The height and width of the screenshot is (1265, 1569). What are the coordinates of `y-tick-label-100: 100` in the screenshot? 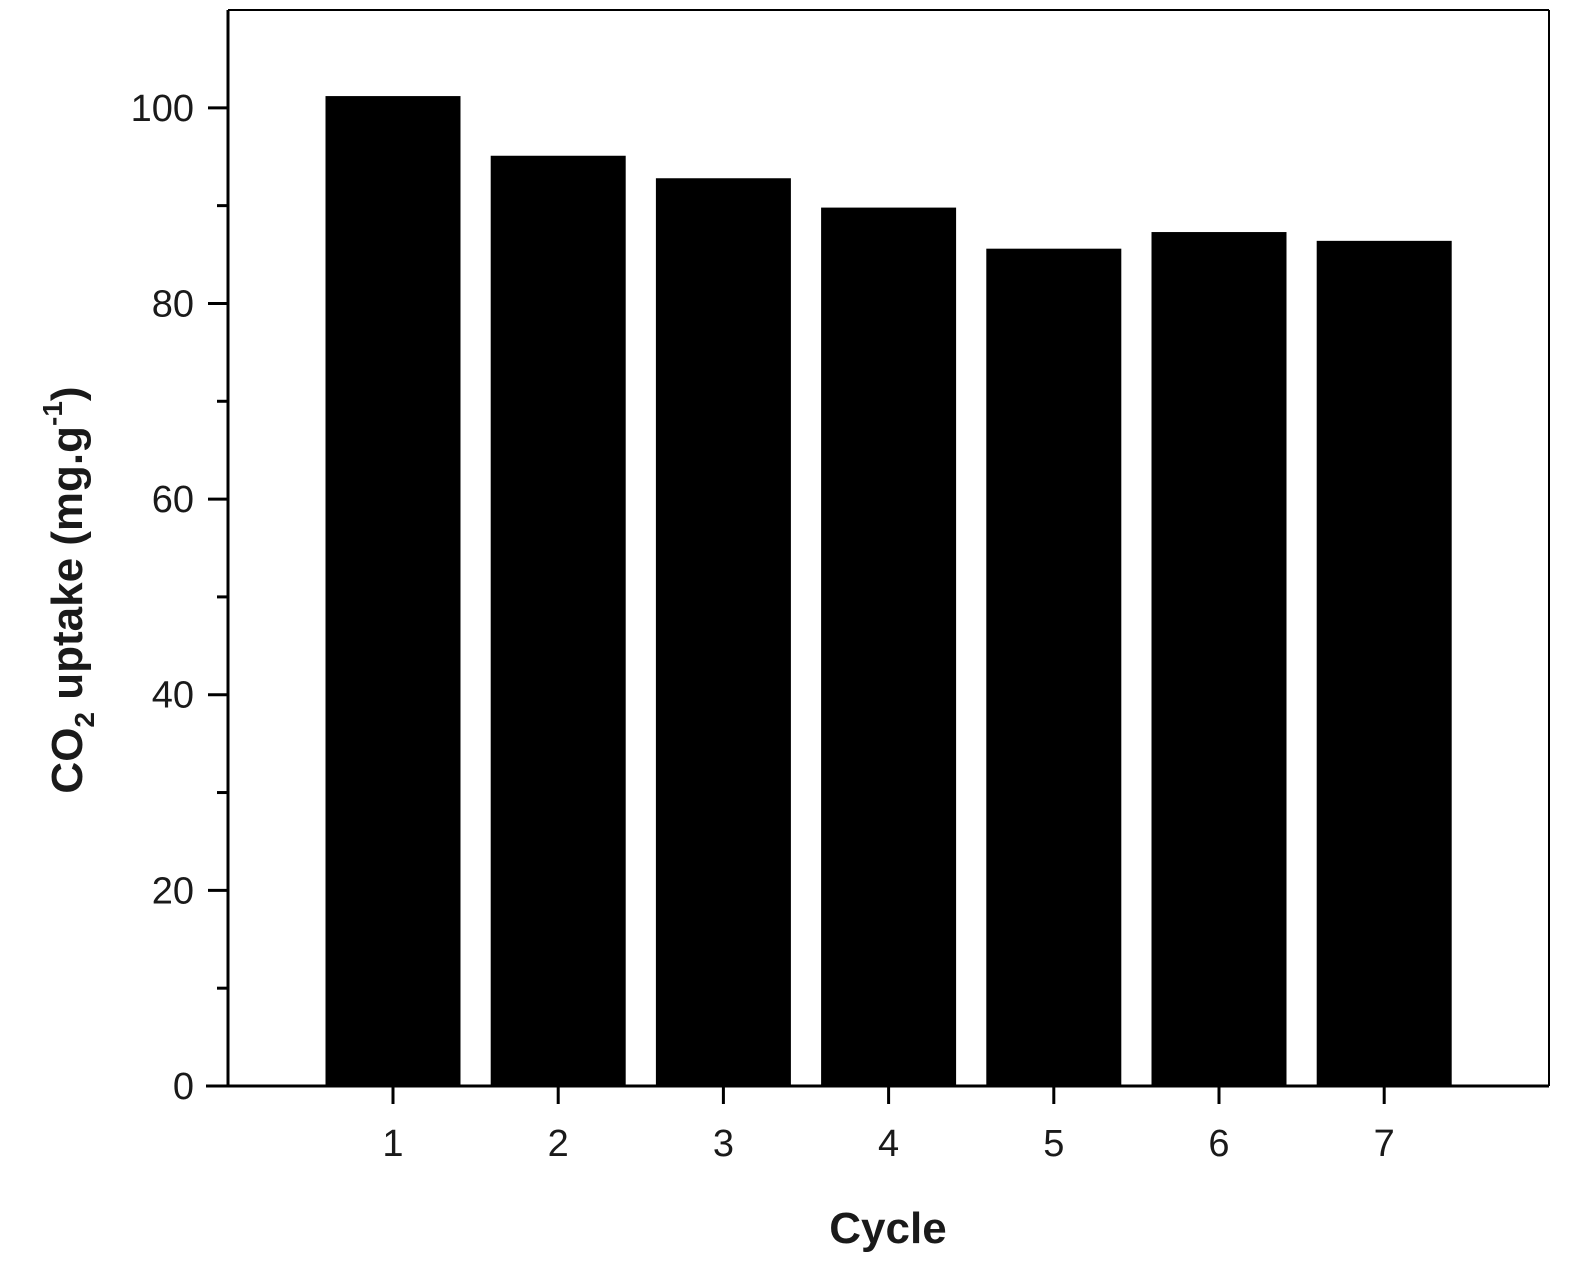 It's located at (162, 109).